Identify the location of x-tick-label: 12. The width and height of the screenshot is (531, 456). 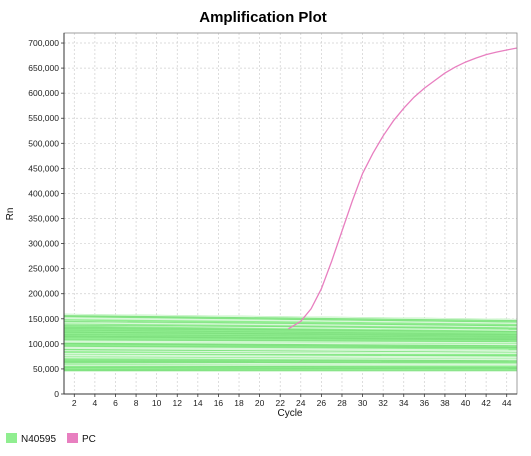
(178, 403).